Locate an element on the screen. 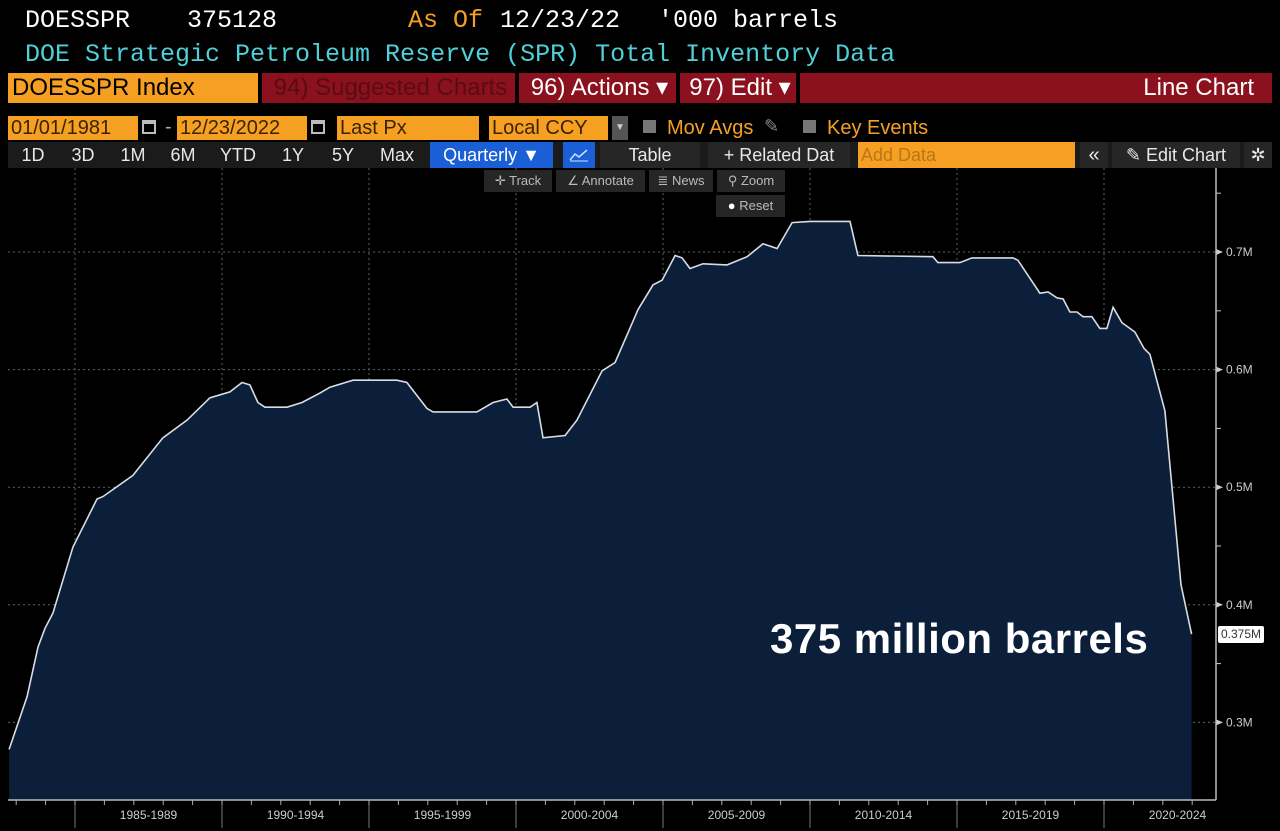 This screenshot has width=1280, height=831. actions-menu: 96) Actions ▾ is located at coordinates (597, 88).